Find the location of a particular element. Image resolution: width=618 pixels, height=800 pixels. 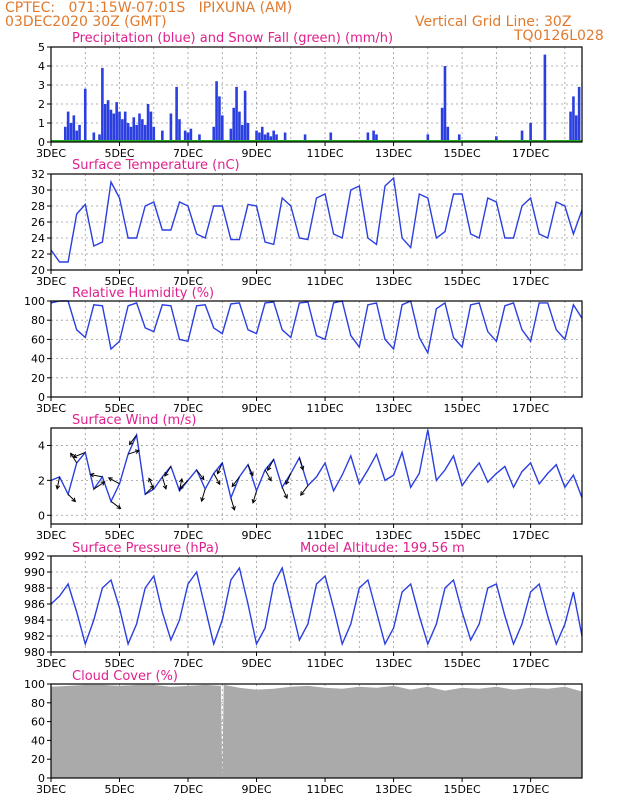

y-tick-label: 100 is located at coordinates (34, 301).